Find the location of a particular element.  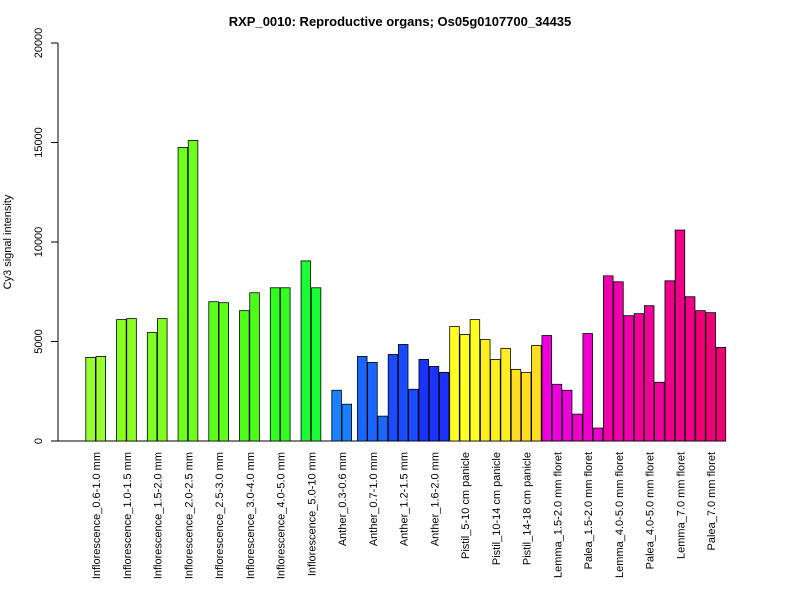

x-tick-label: Inflorescence_4.0-5.0 mm is located at coordinates (282, 515).